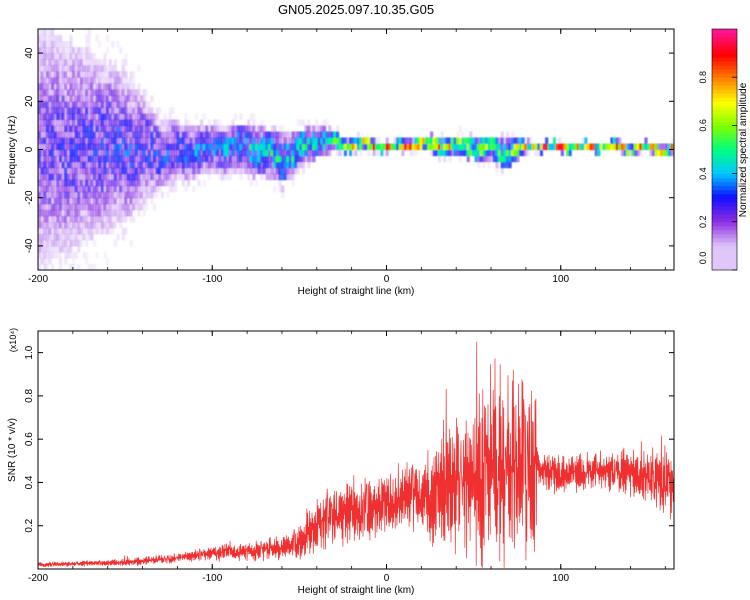 The height and width of the screenshot is (600, 750). I want to click on spectrogram-y-label: Frequency (Hz), so click(12, 150).